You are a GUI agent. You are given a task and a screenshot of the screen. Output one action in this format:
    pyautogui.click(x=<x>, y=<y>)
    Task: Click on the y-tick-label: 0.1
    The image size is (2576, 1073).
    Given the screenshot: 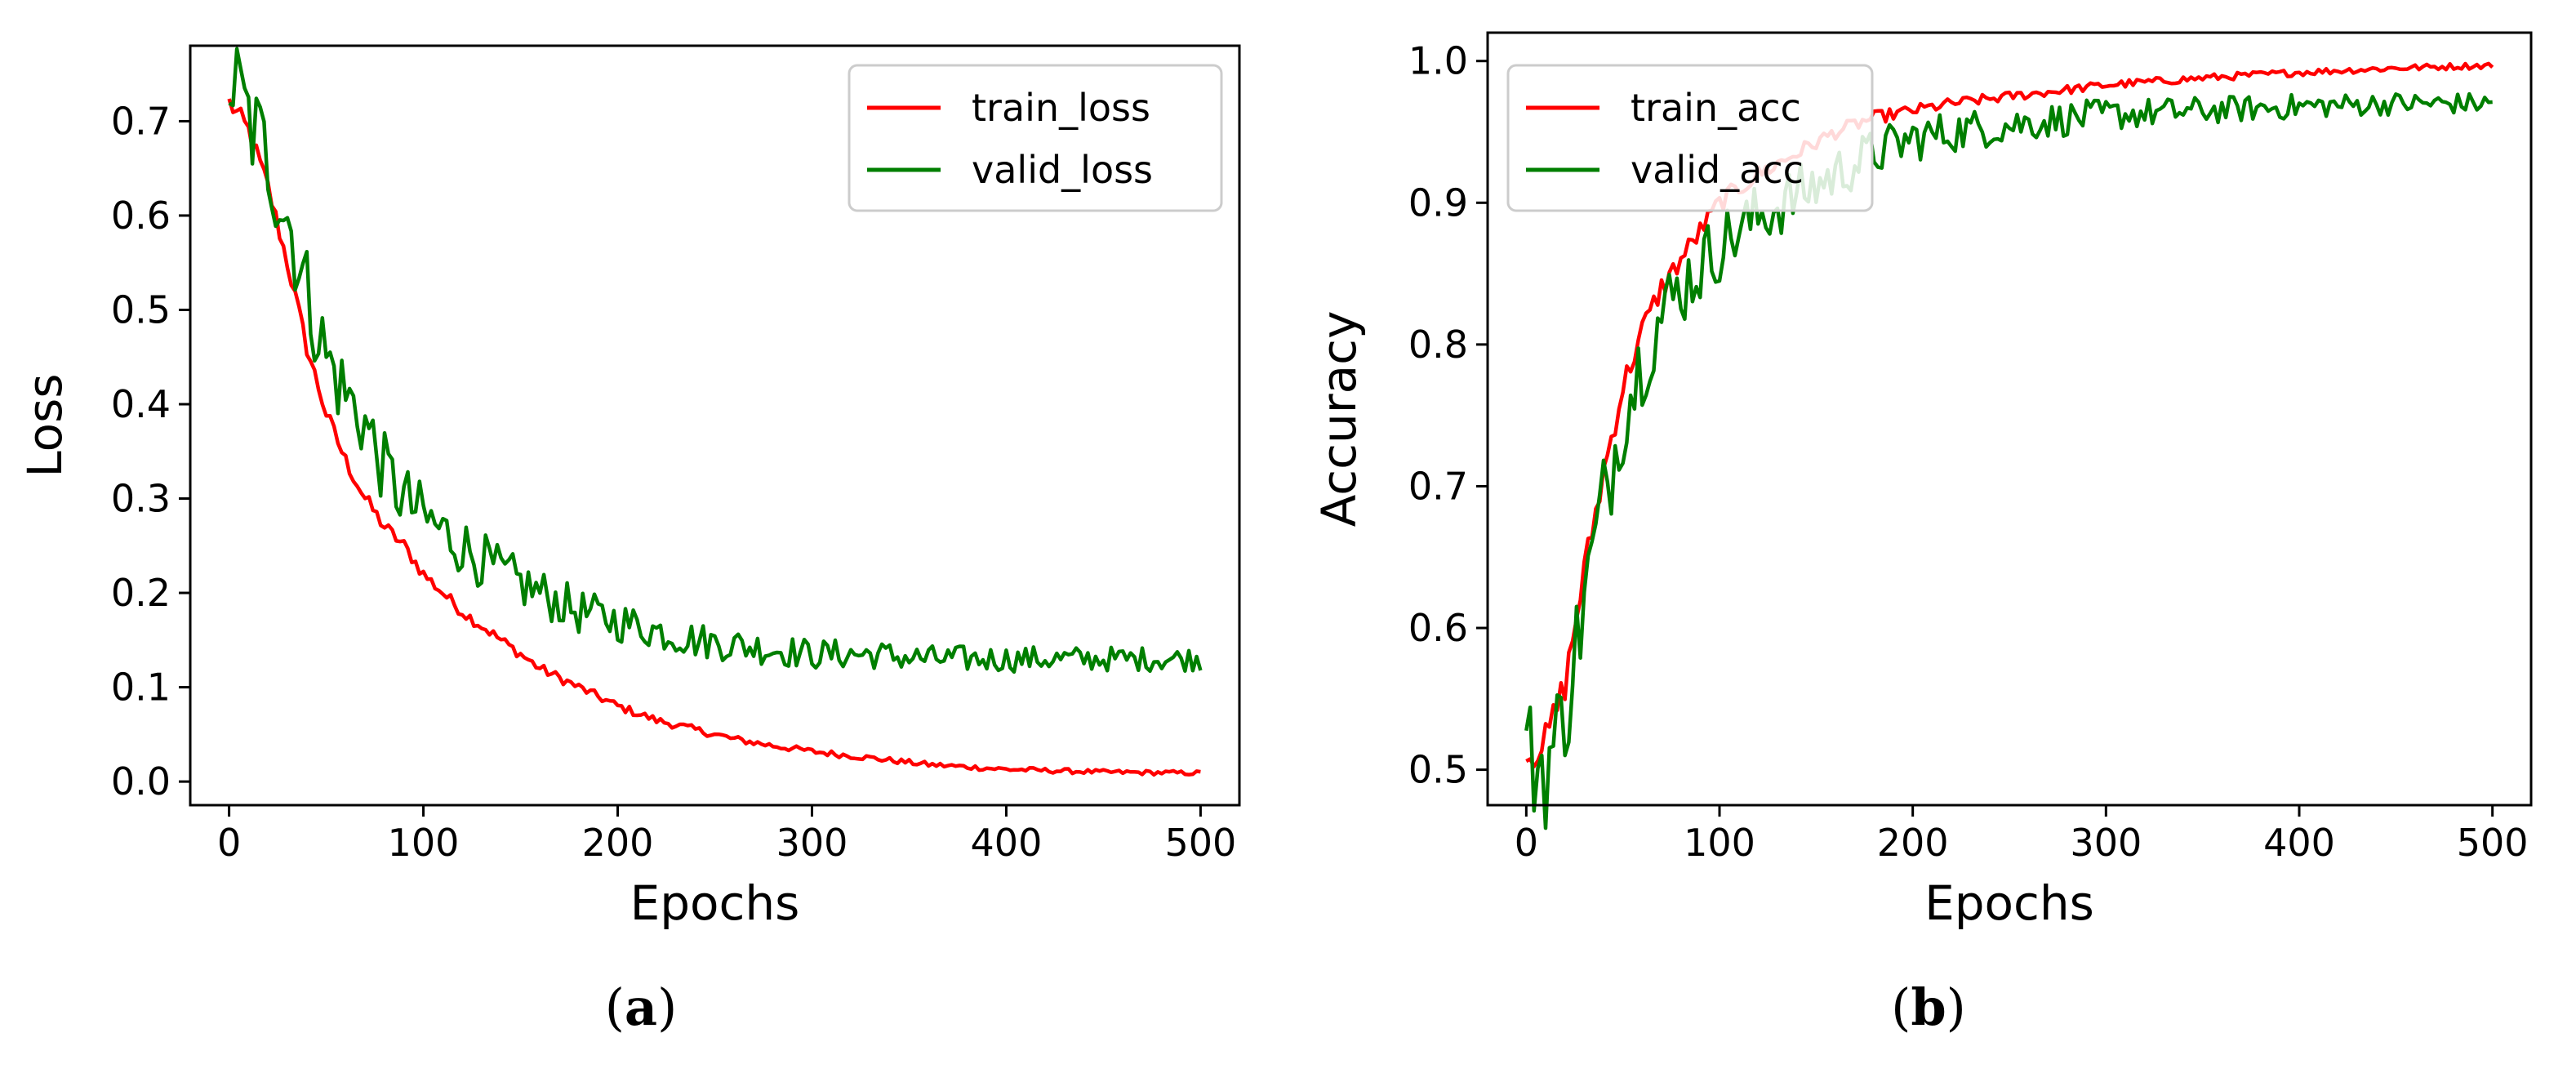 What is the action you would take?
    pyautogui.click(x=141, y=688)
    